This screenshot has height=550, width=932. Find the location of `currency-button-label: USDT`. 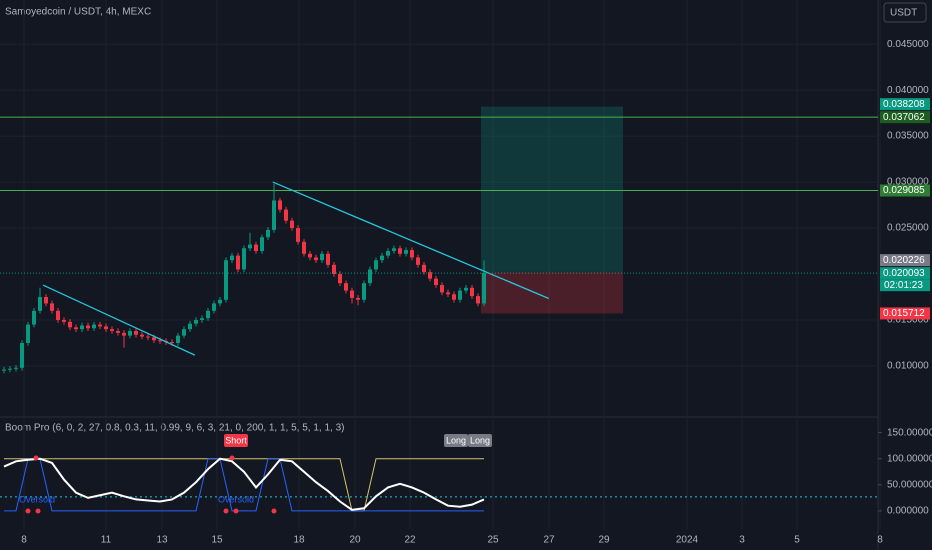

currency-button-label: USDT is located at coordinates (903, 13).